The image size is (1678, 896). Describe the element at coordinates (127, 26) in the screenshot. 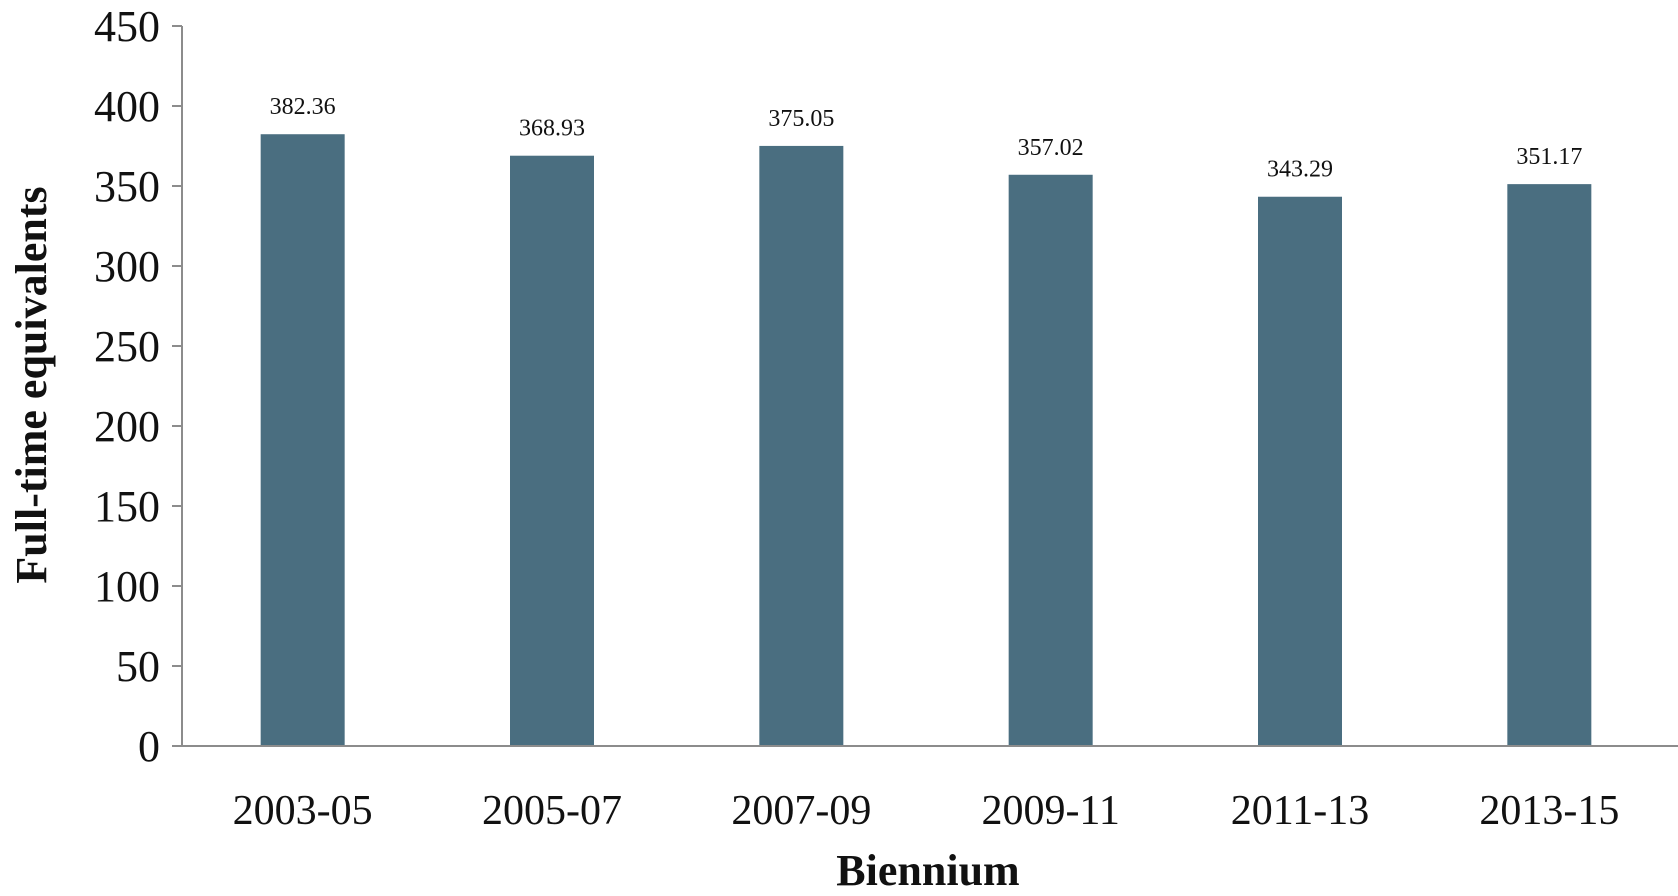

I see `y-tick-label: 450` at that location.